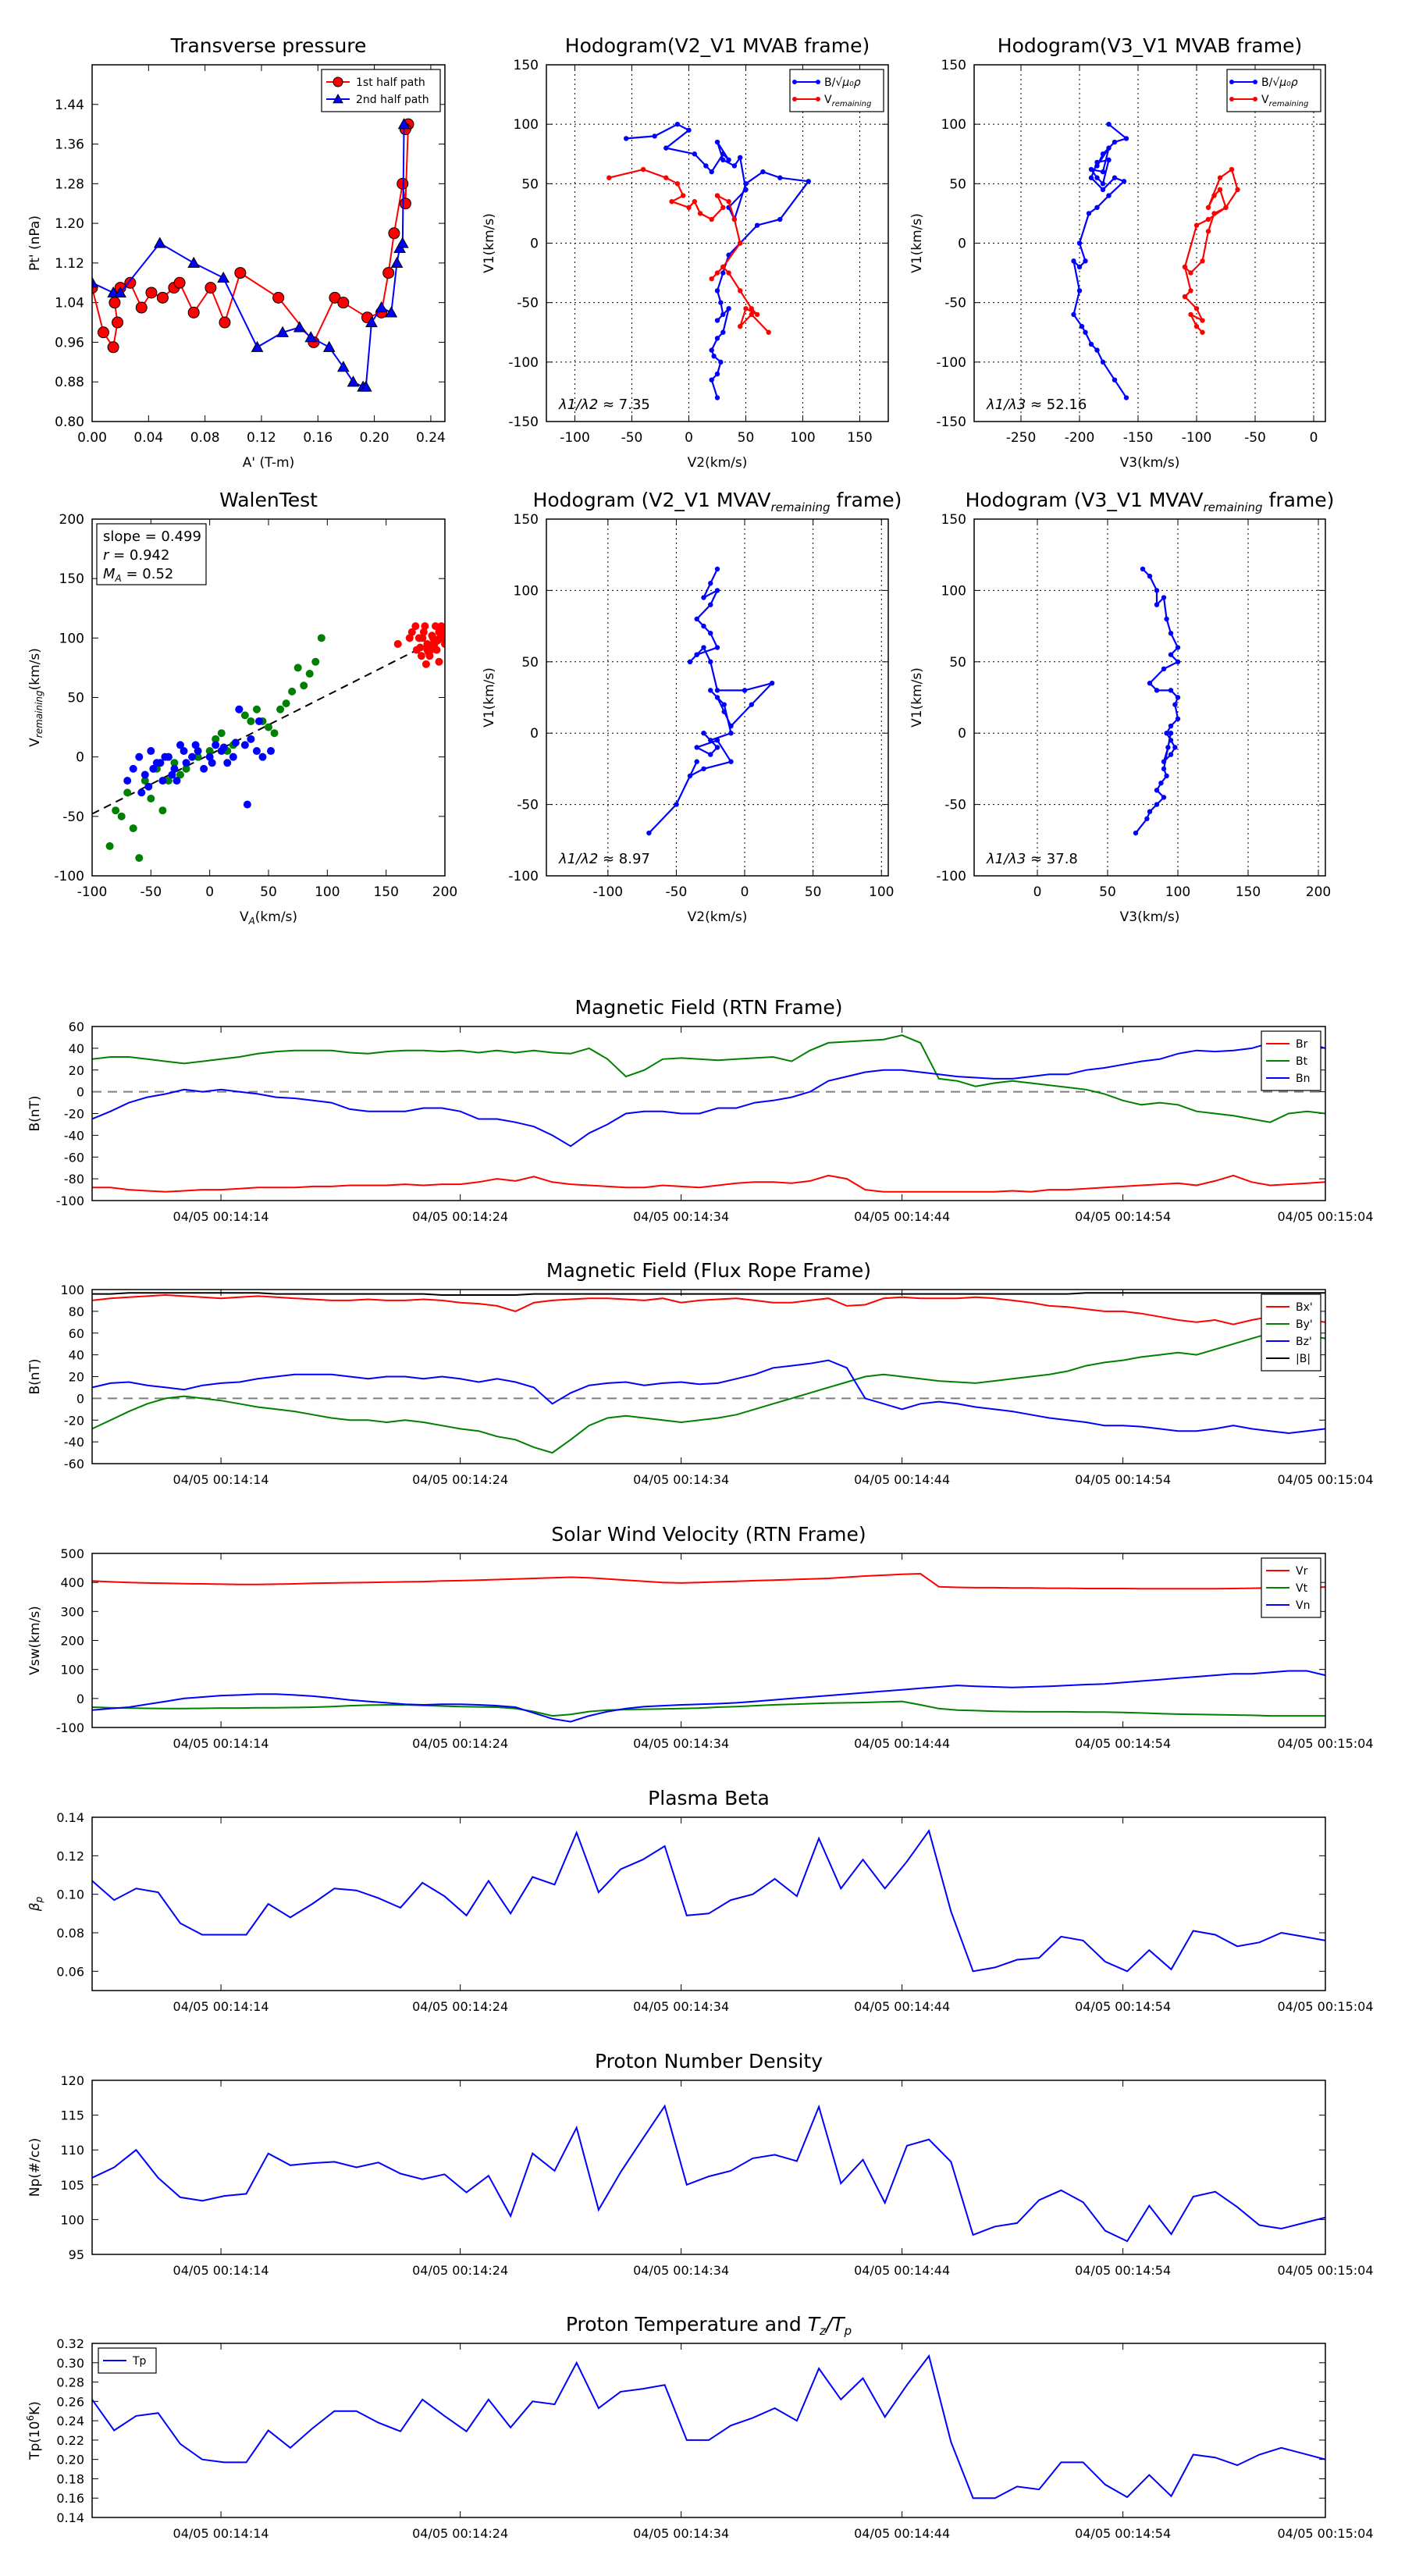  Describe the element at coordinates (709, 1708) in the screenshot. I see `series-line-Vt` at that location.